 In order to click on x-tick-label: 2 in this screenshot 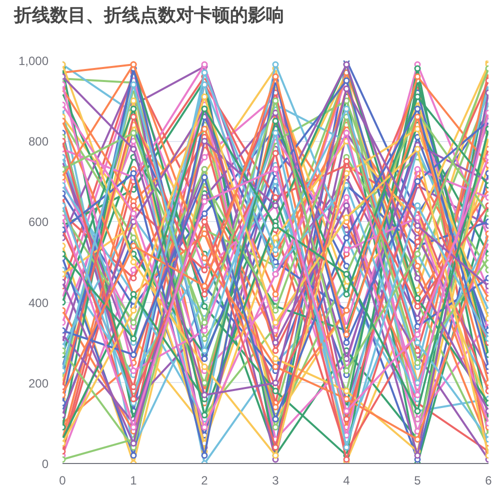, I will do `click(204, 481)`.